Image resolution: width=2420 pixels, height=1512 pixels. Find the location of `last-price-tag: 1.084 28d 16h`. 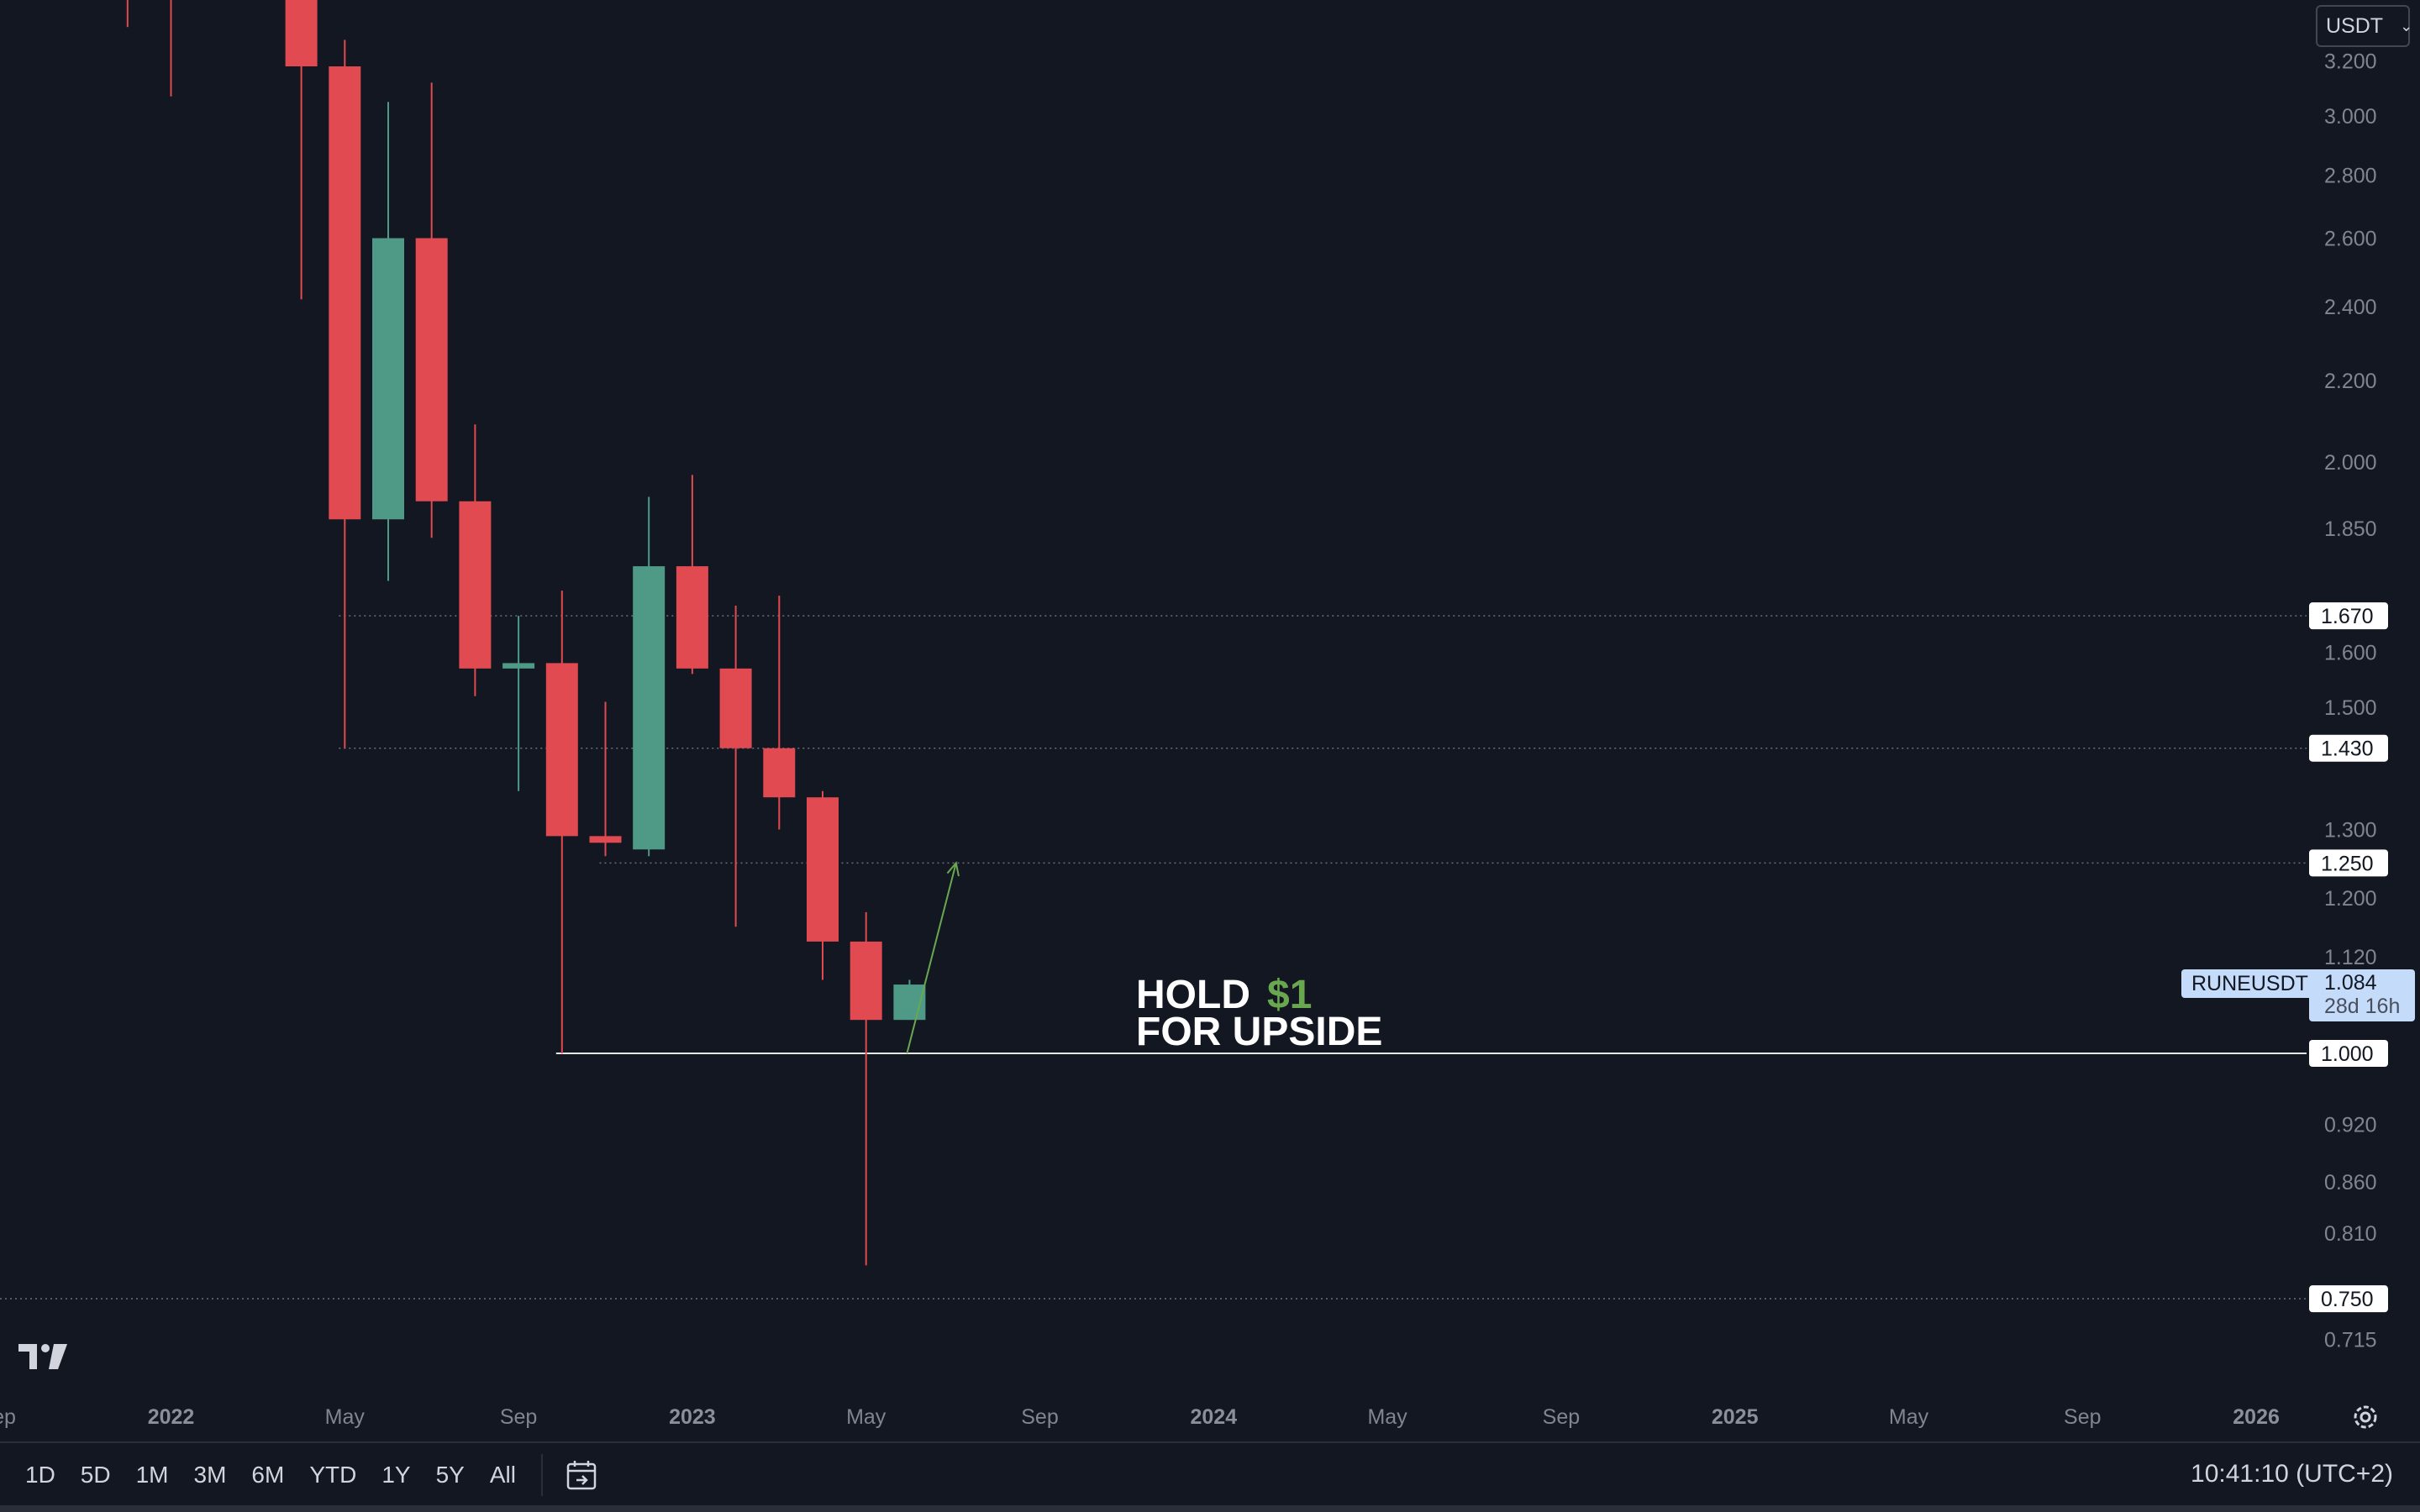

last-price-tag: 1.084 28d 16h is located at coordinates (2362, 995).